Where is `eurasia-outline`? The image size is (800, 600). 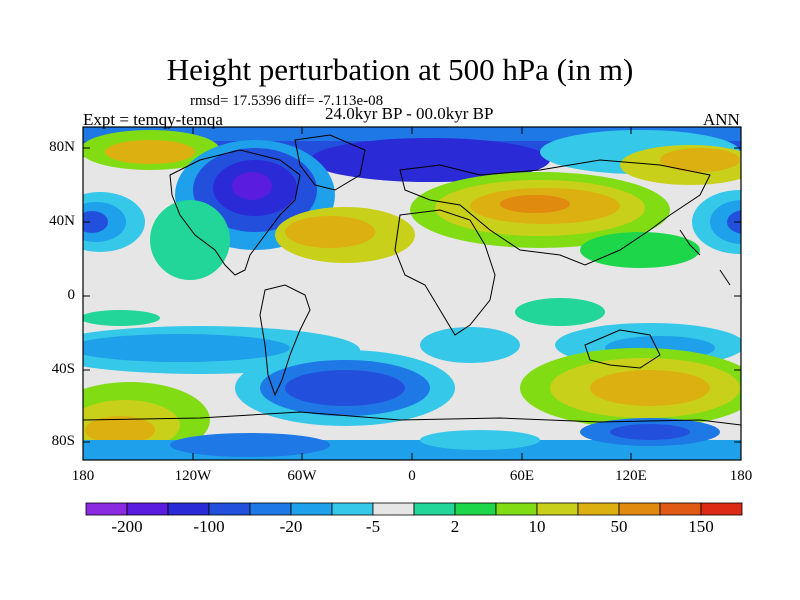 eurasia-outline is located at coordinates (555, 212).